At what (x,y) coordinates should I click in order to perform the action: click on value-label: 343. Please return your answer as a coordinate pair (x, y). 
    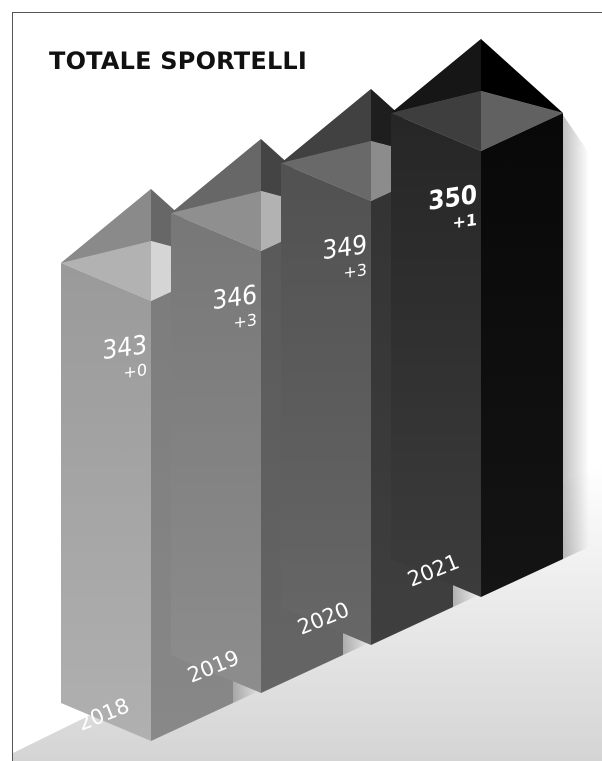
    Looking at the image, I should click on (124, 348).